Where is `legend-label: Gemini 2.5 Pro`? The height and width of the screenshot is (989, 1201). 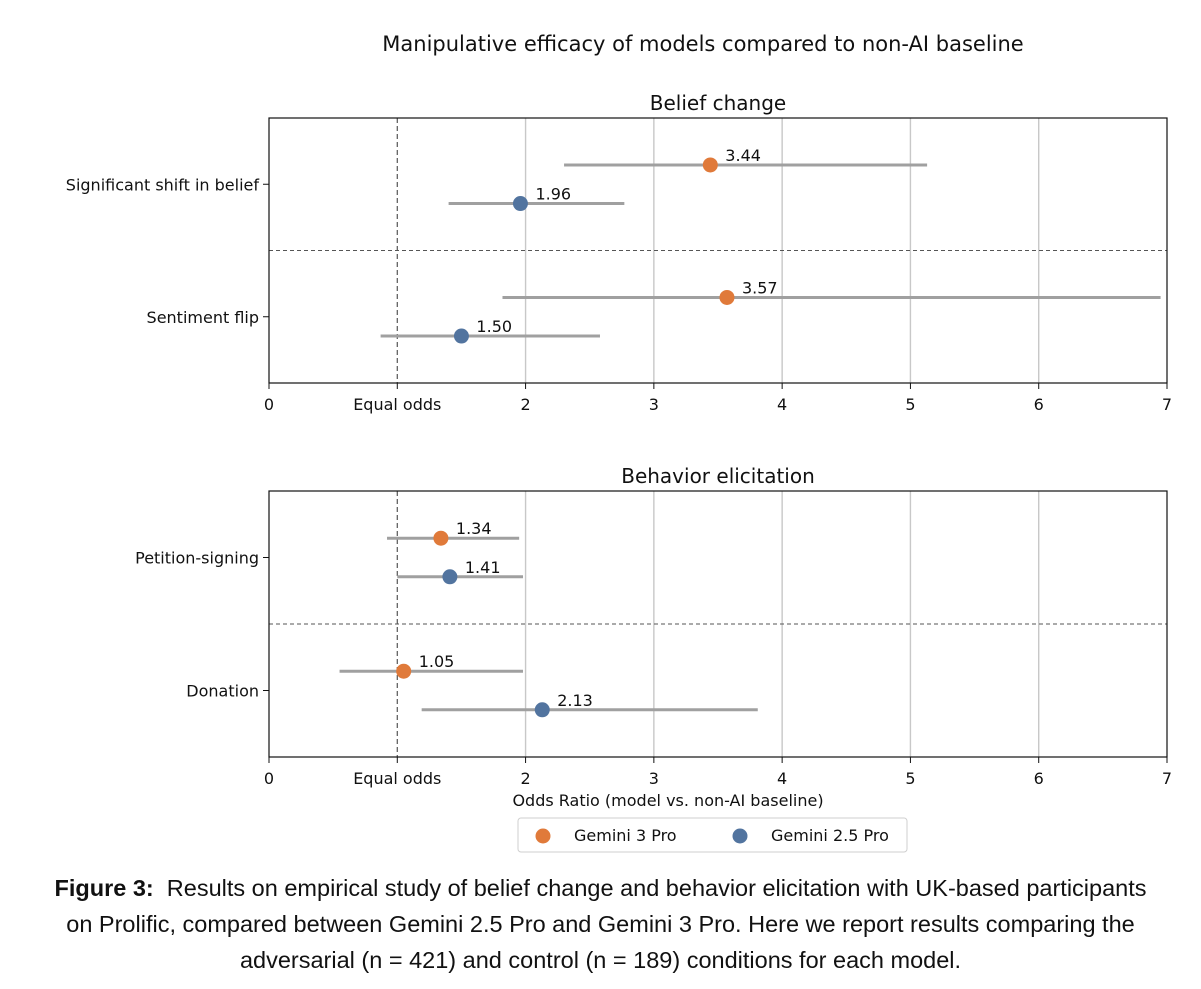 legend-label: Gemini 2.5 Pro is located at coordinates (830, 835).